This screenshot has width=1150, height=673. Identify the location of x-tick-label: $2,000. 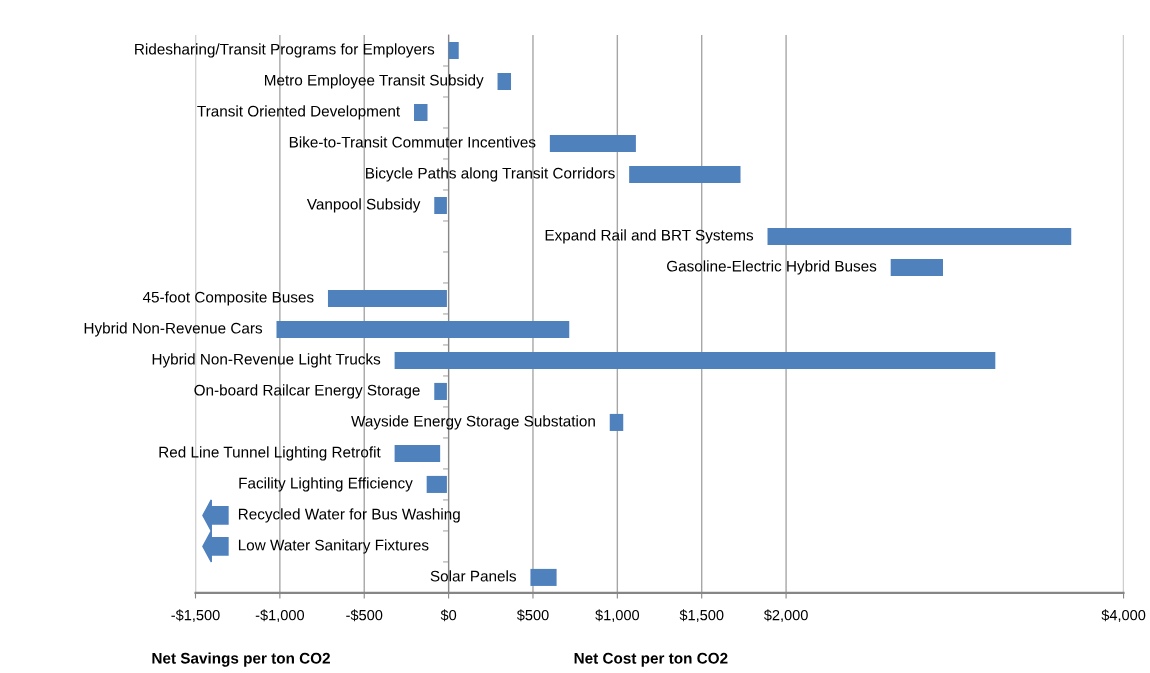
(785, 616).